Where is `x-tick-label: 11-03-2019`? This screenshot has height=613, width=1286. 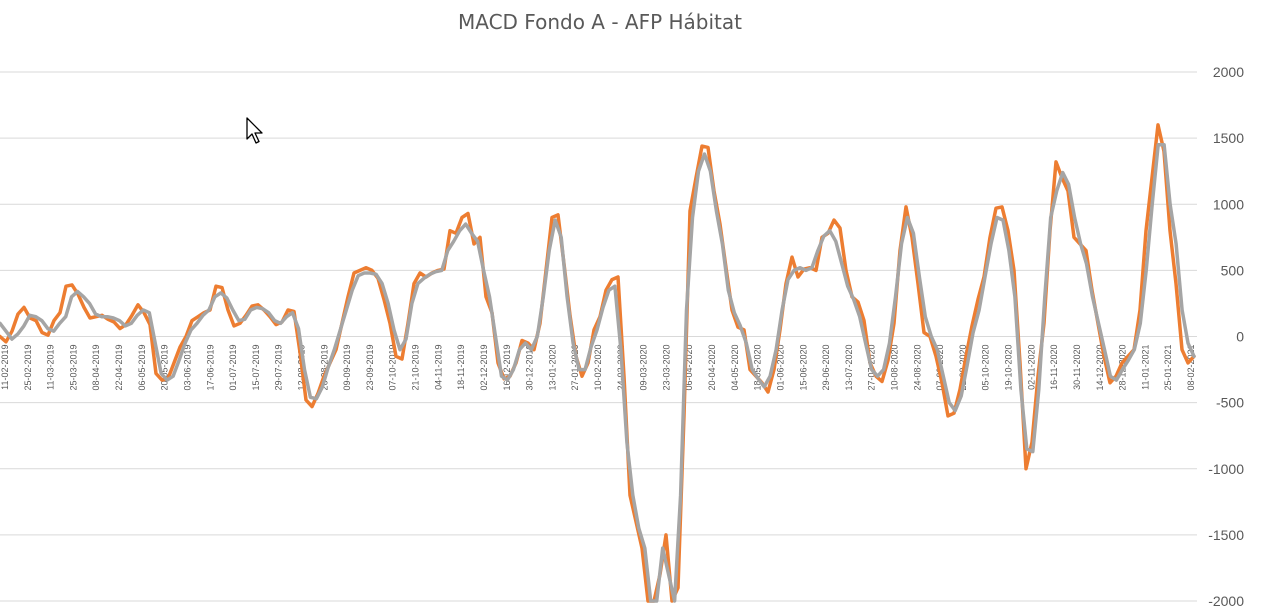 x-tick-label: 11-03-2019 is located at coordinates (51, 367).